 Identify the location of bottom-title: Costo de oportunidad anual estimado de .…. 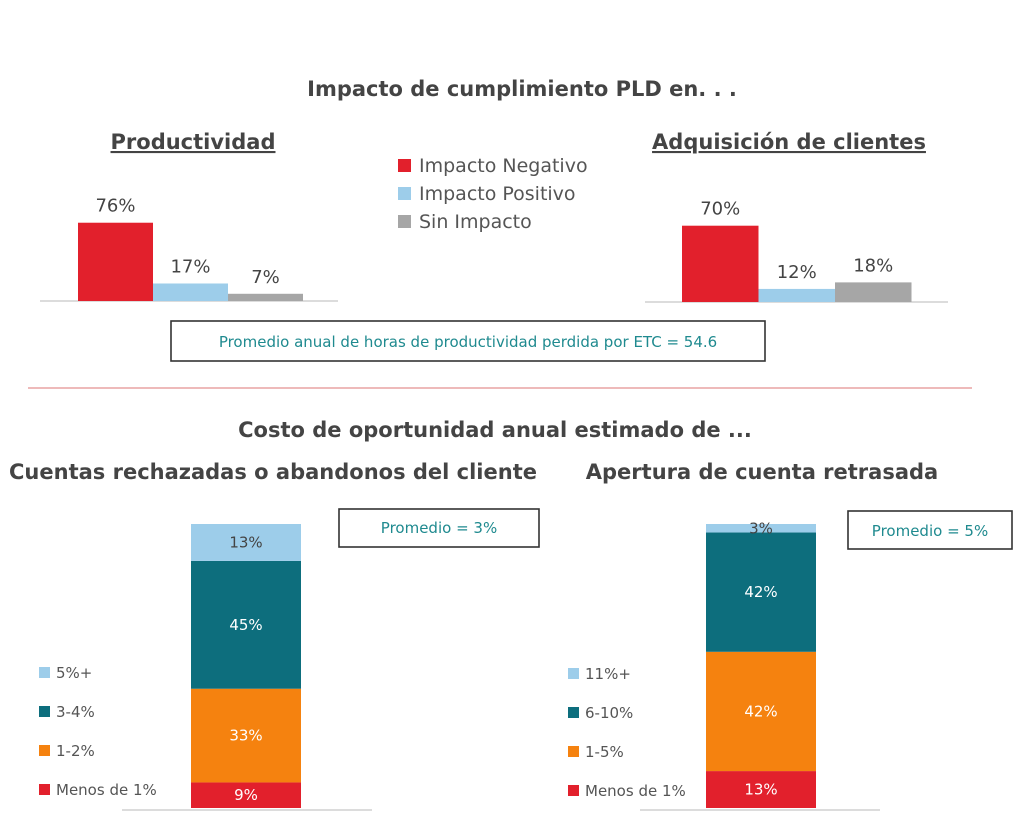
(495, 430).